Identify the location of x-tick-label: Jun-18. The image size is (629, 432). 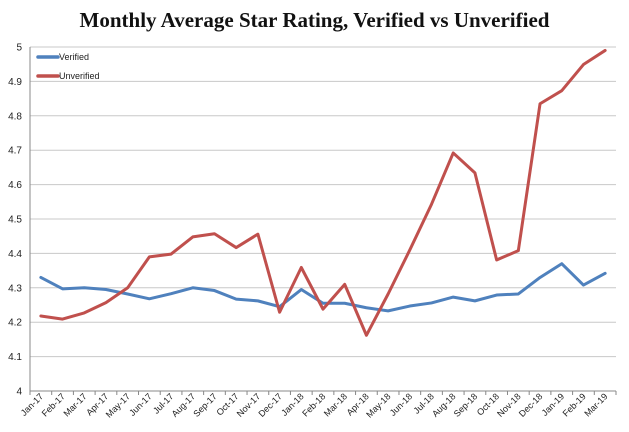
(401, 404).